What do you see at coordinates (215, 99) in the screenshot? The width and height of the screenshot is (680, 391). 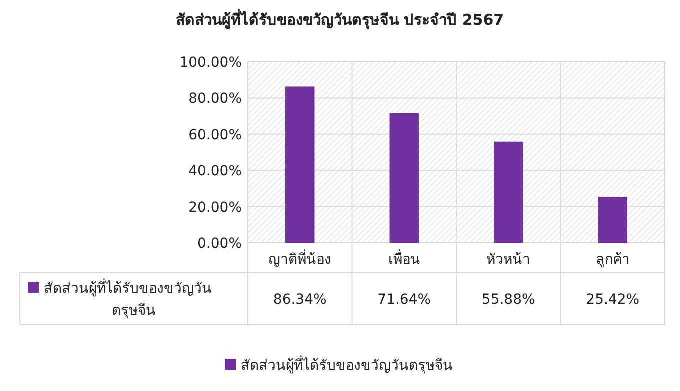 I see `y-tick-label: 80.00%` at bounding box center [215, 99].